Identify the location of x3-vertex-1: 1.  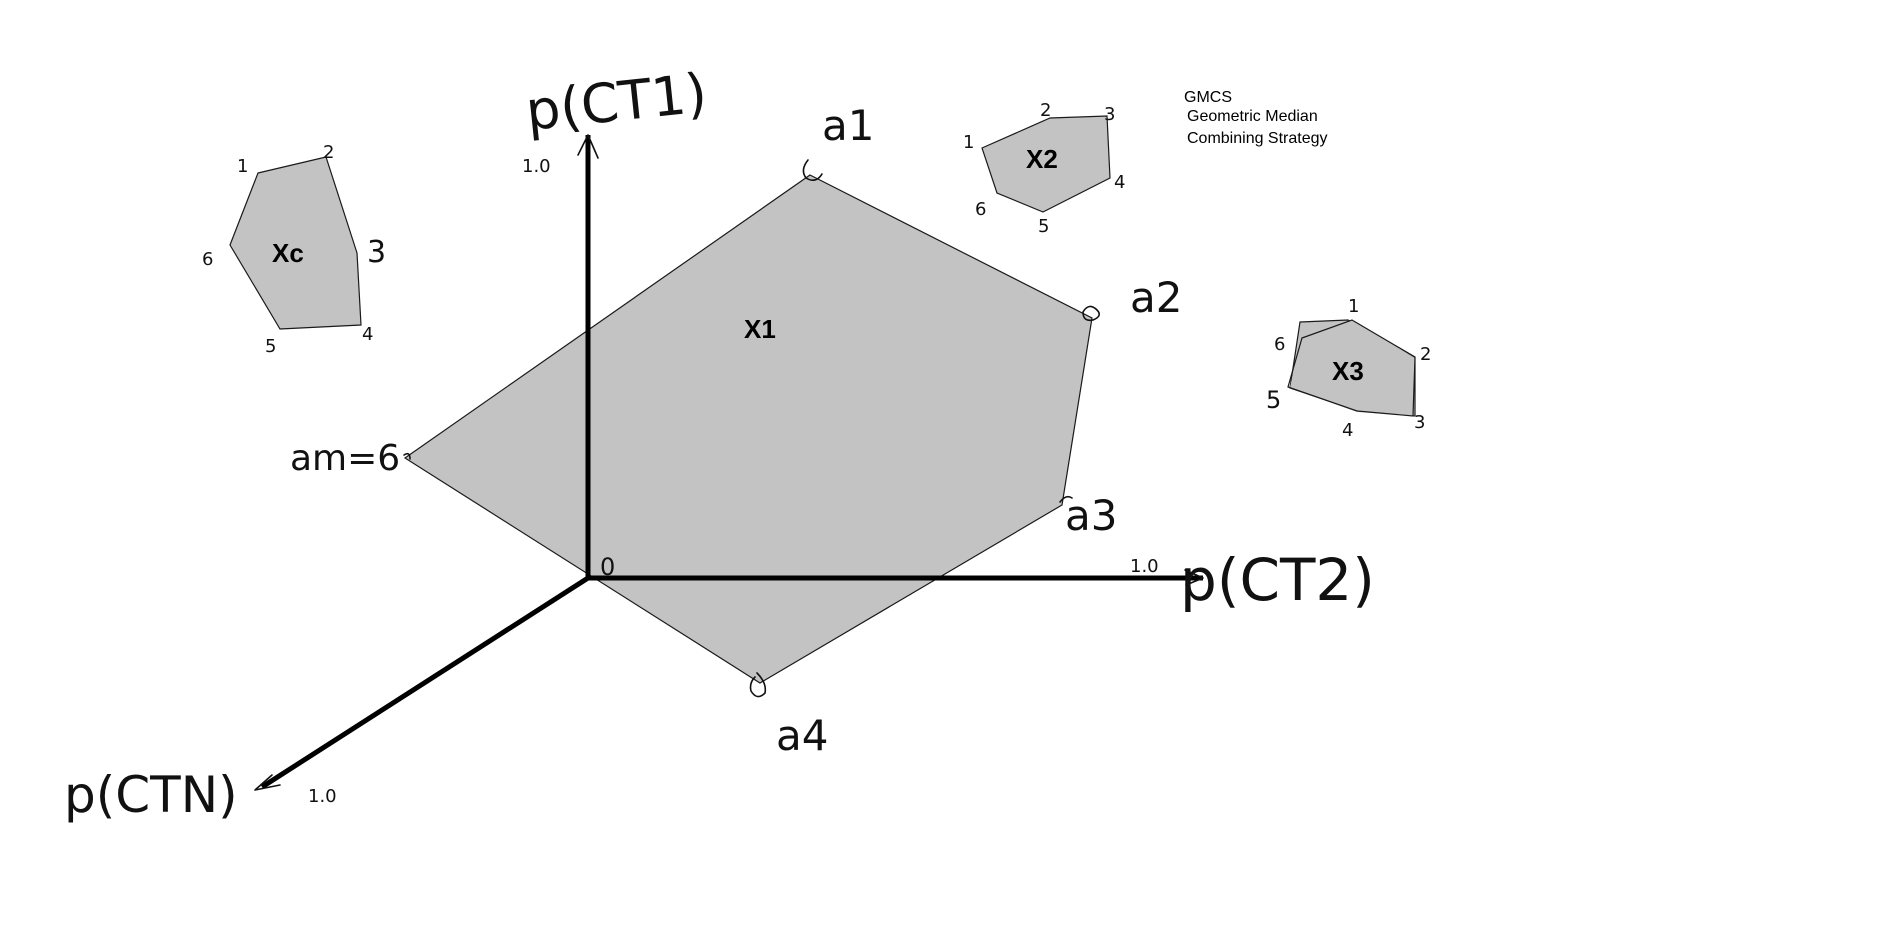
(1353, 306).